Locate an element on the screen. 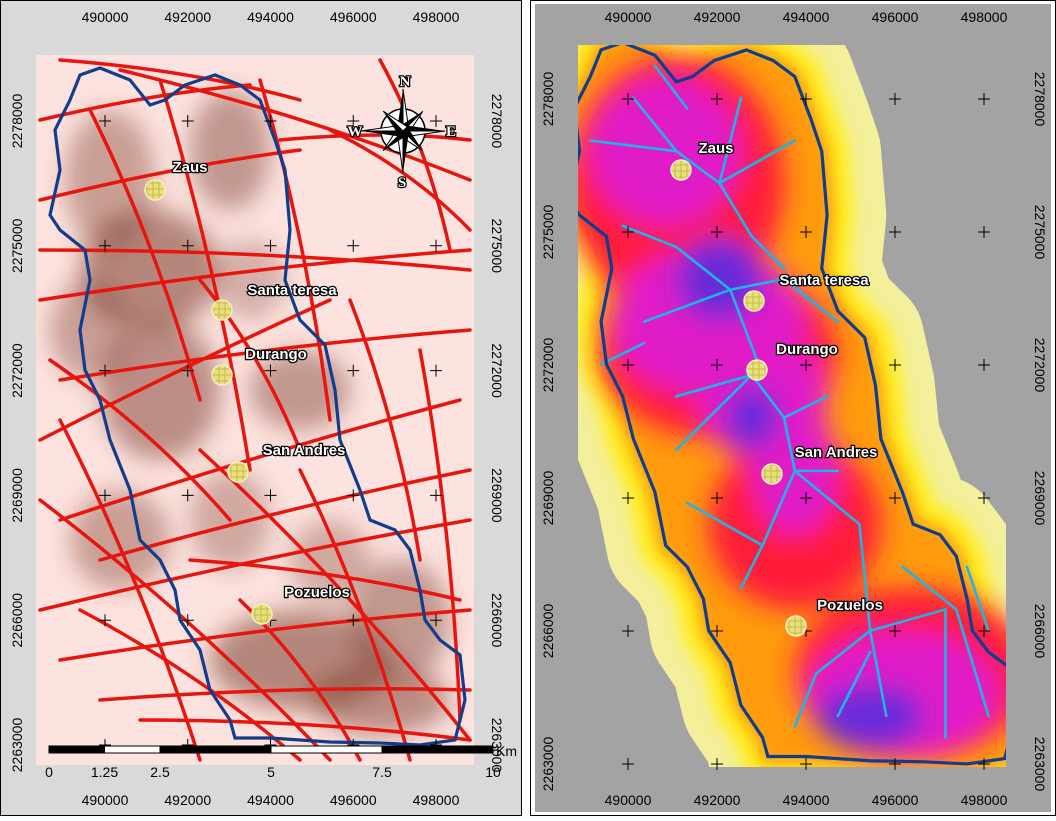  y-coordinate-label: 2278000 is located at coordinates (17, 121).